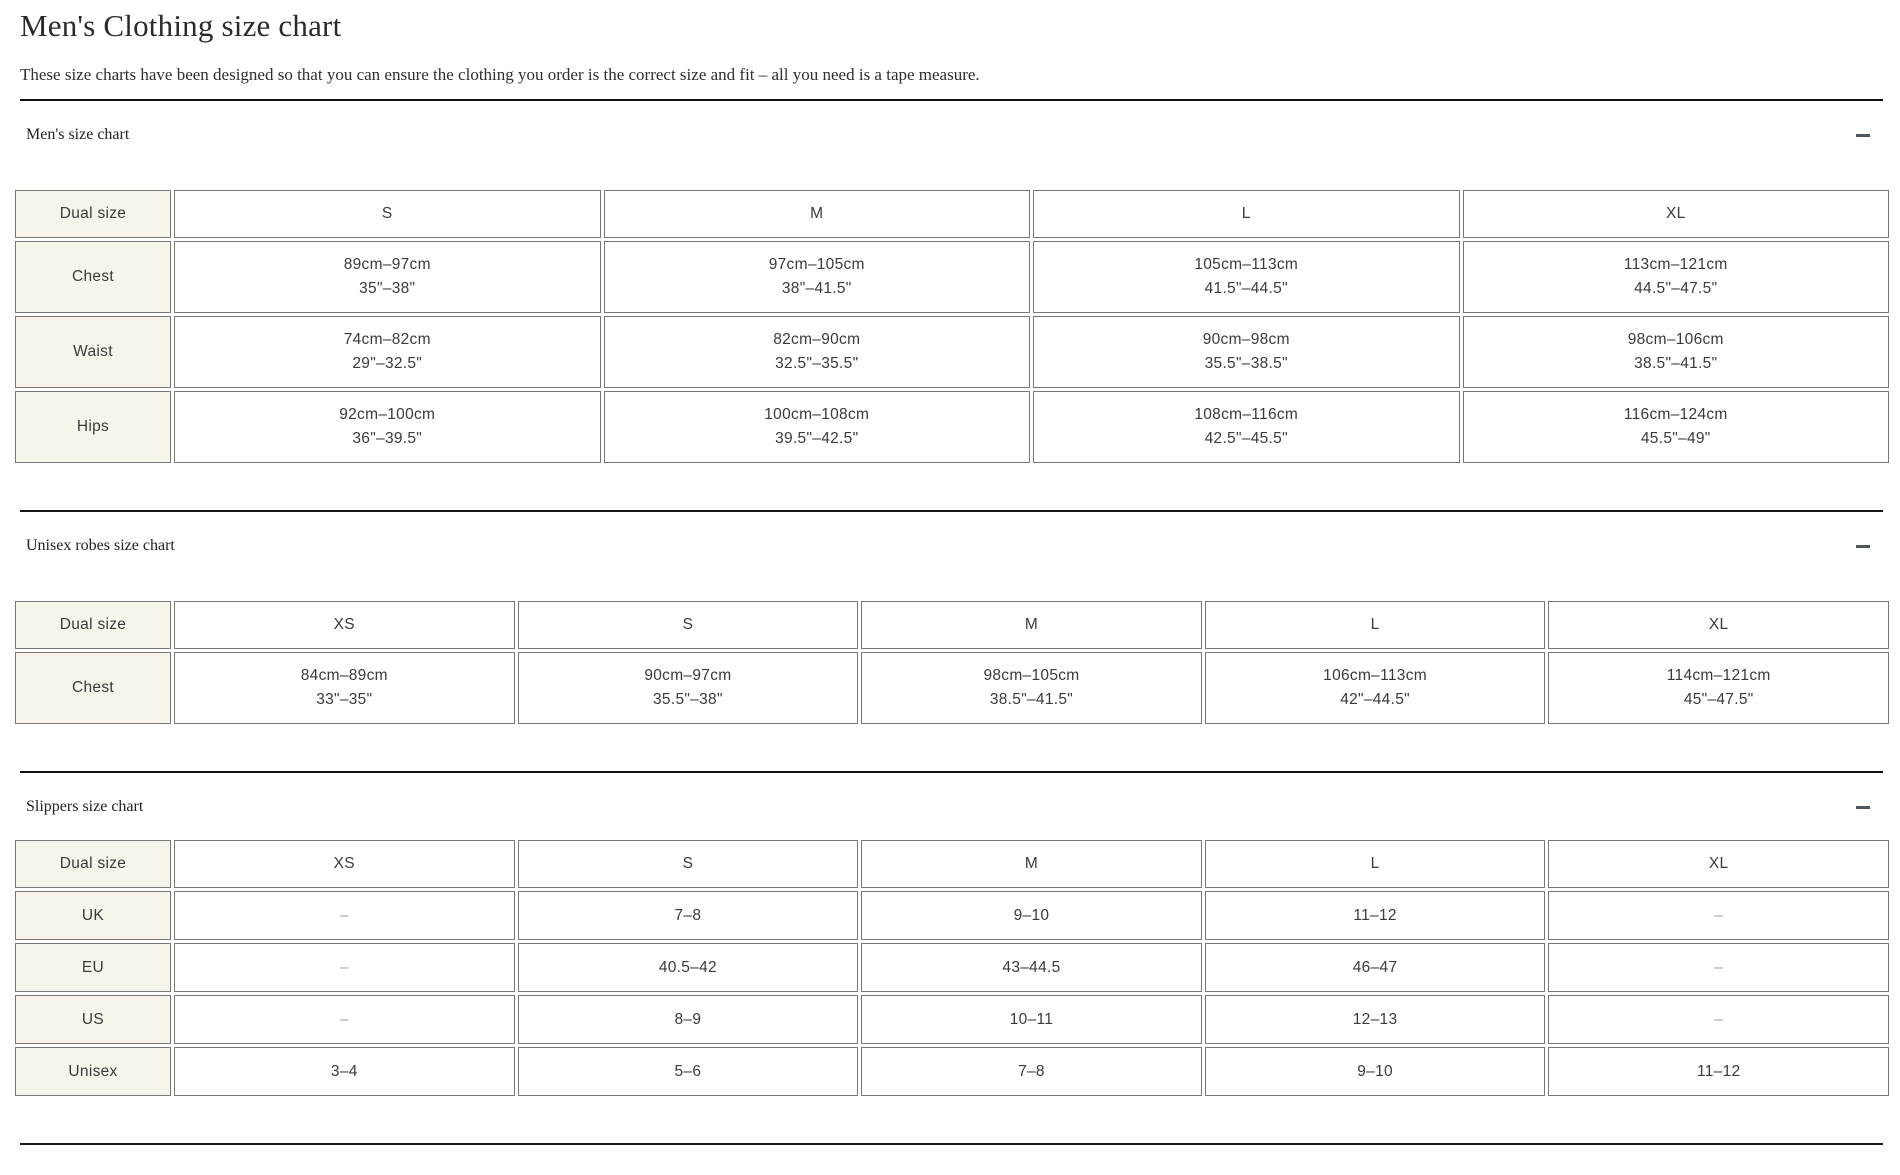  What do you see at coordinates (78, 134) in the screenshot?
I see `section-title: Men's size chart` at bounding box center [78, 134].